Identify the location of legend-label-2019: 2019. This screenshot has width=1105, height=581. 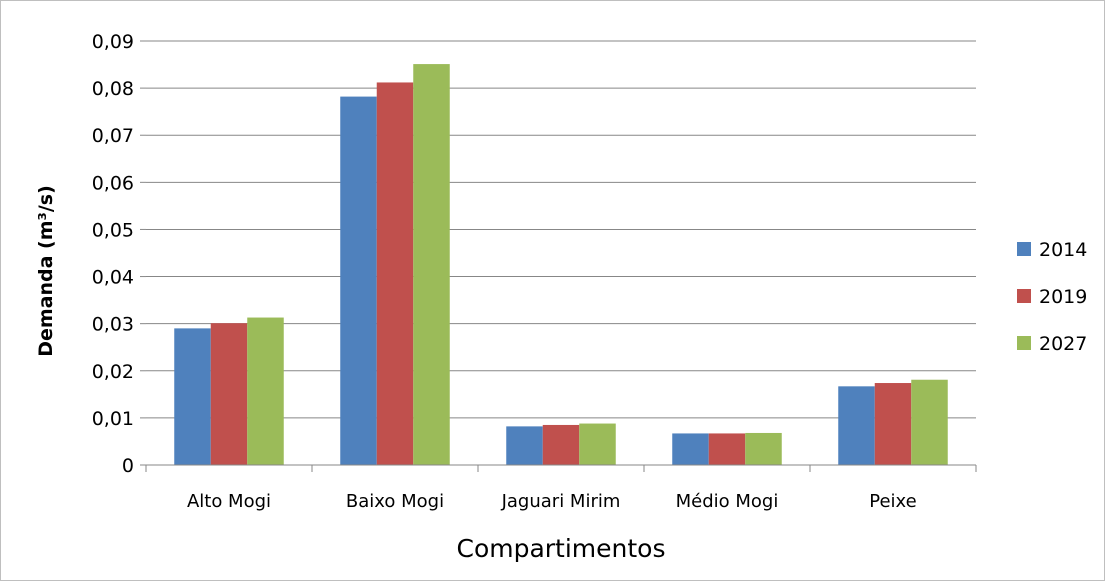
(1063, 297).